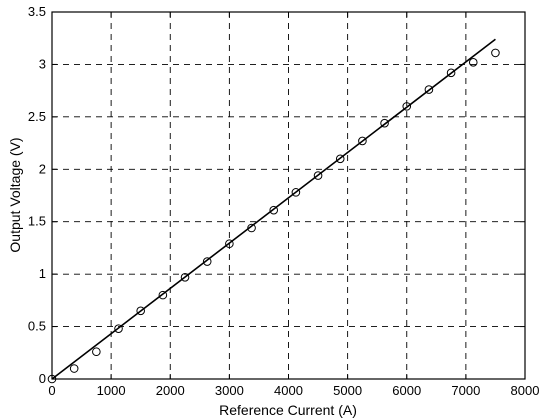 The image size is (539, 420). I want to click on x-tick-label: 3000, so click(229, 390).